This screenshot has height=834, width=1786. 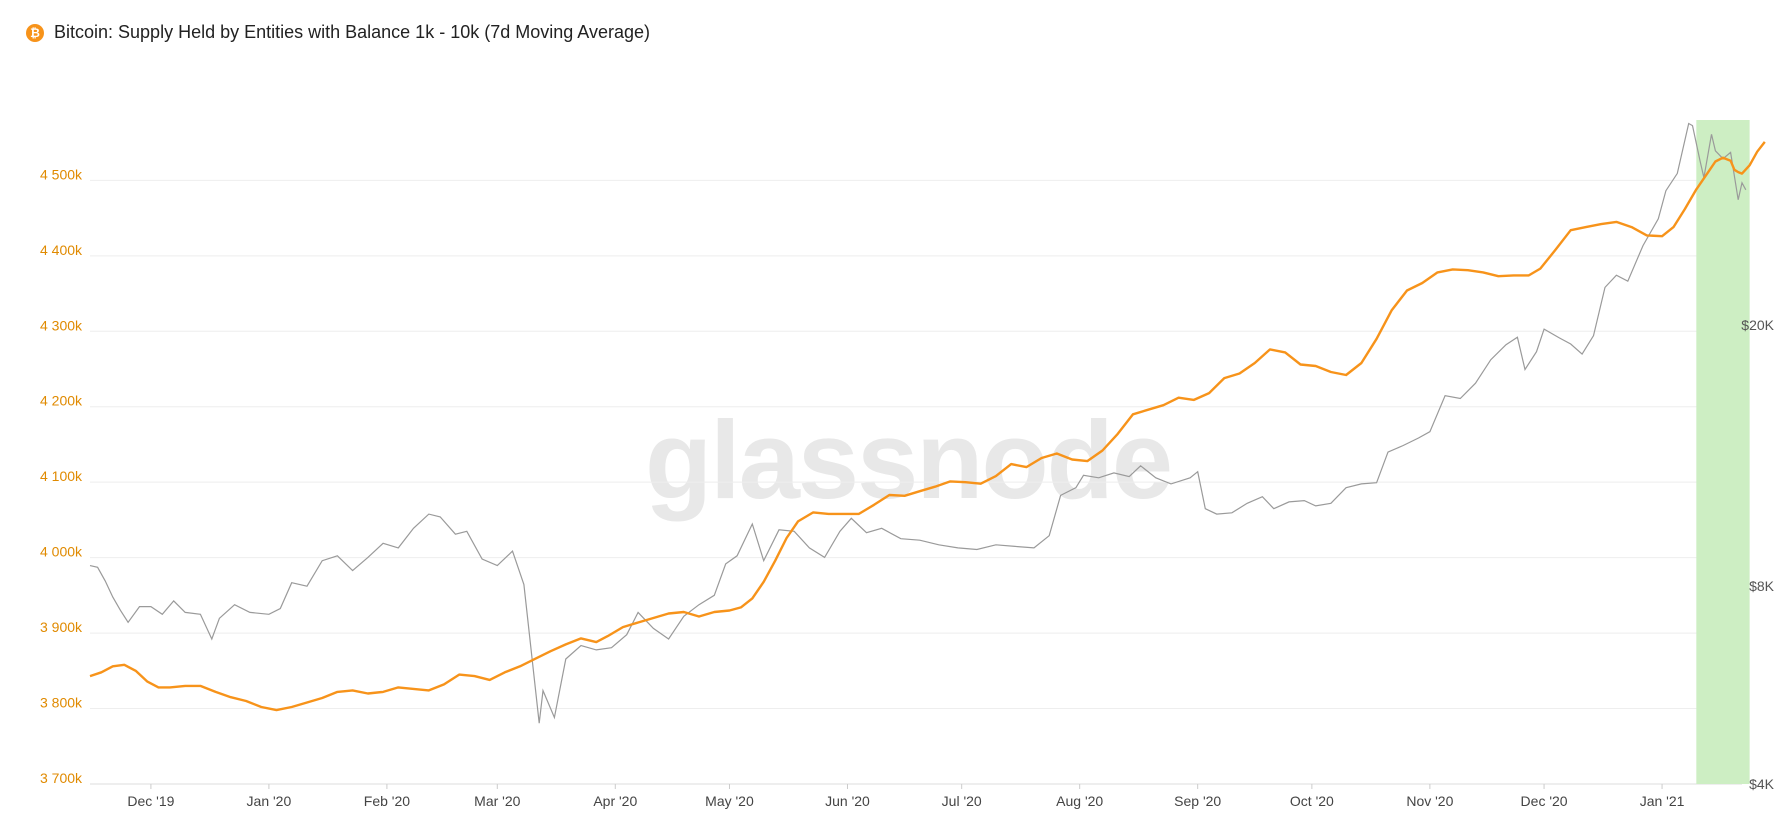 I want to click on y-left-tick-label: 3 900k, so click(x=61, y=627).